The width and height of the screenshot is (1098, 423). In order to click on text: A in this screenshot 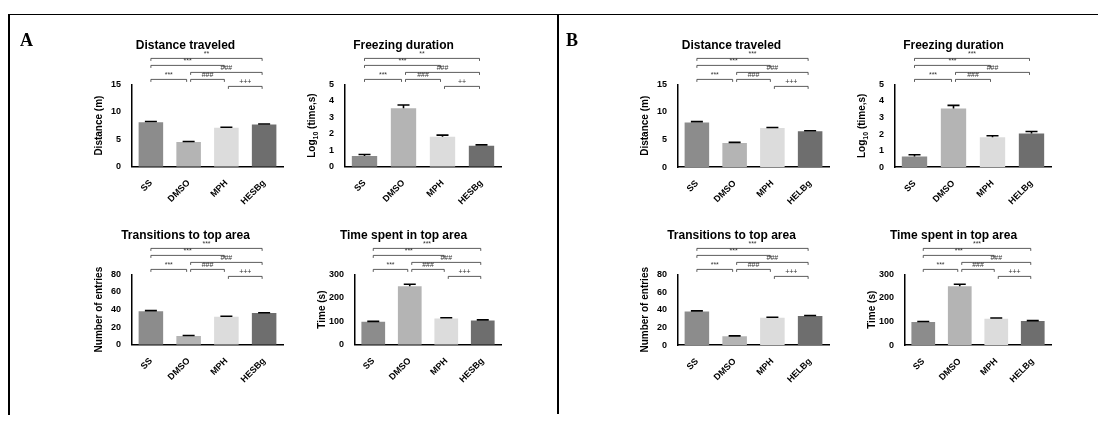, I will do `click(26, 40)`.